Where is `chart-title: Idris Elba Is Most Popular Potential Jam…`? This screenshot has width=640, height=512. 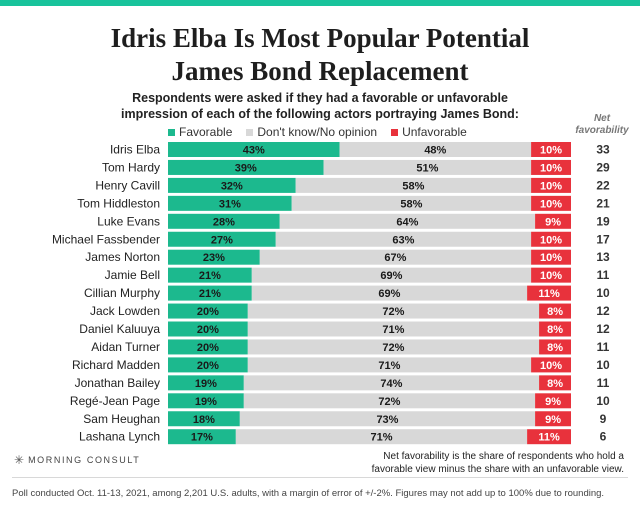
chart-title: Idris Elba Is Most Popular Potential Jam… is located at coordinates (320, 55).